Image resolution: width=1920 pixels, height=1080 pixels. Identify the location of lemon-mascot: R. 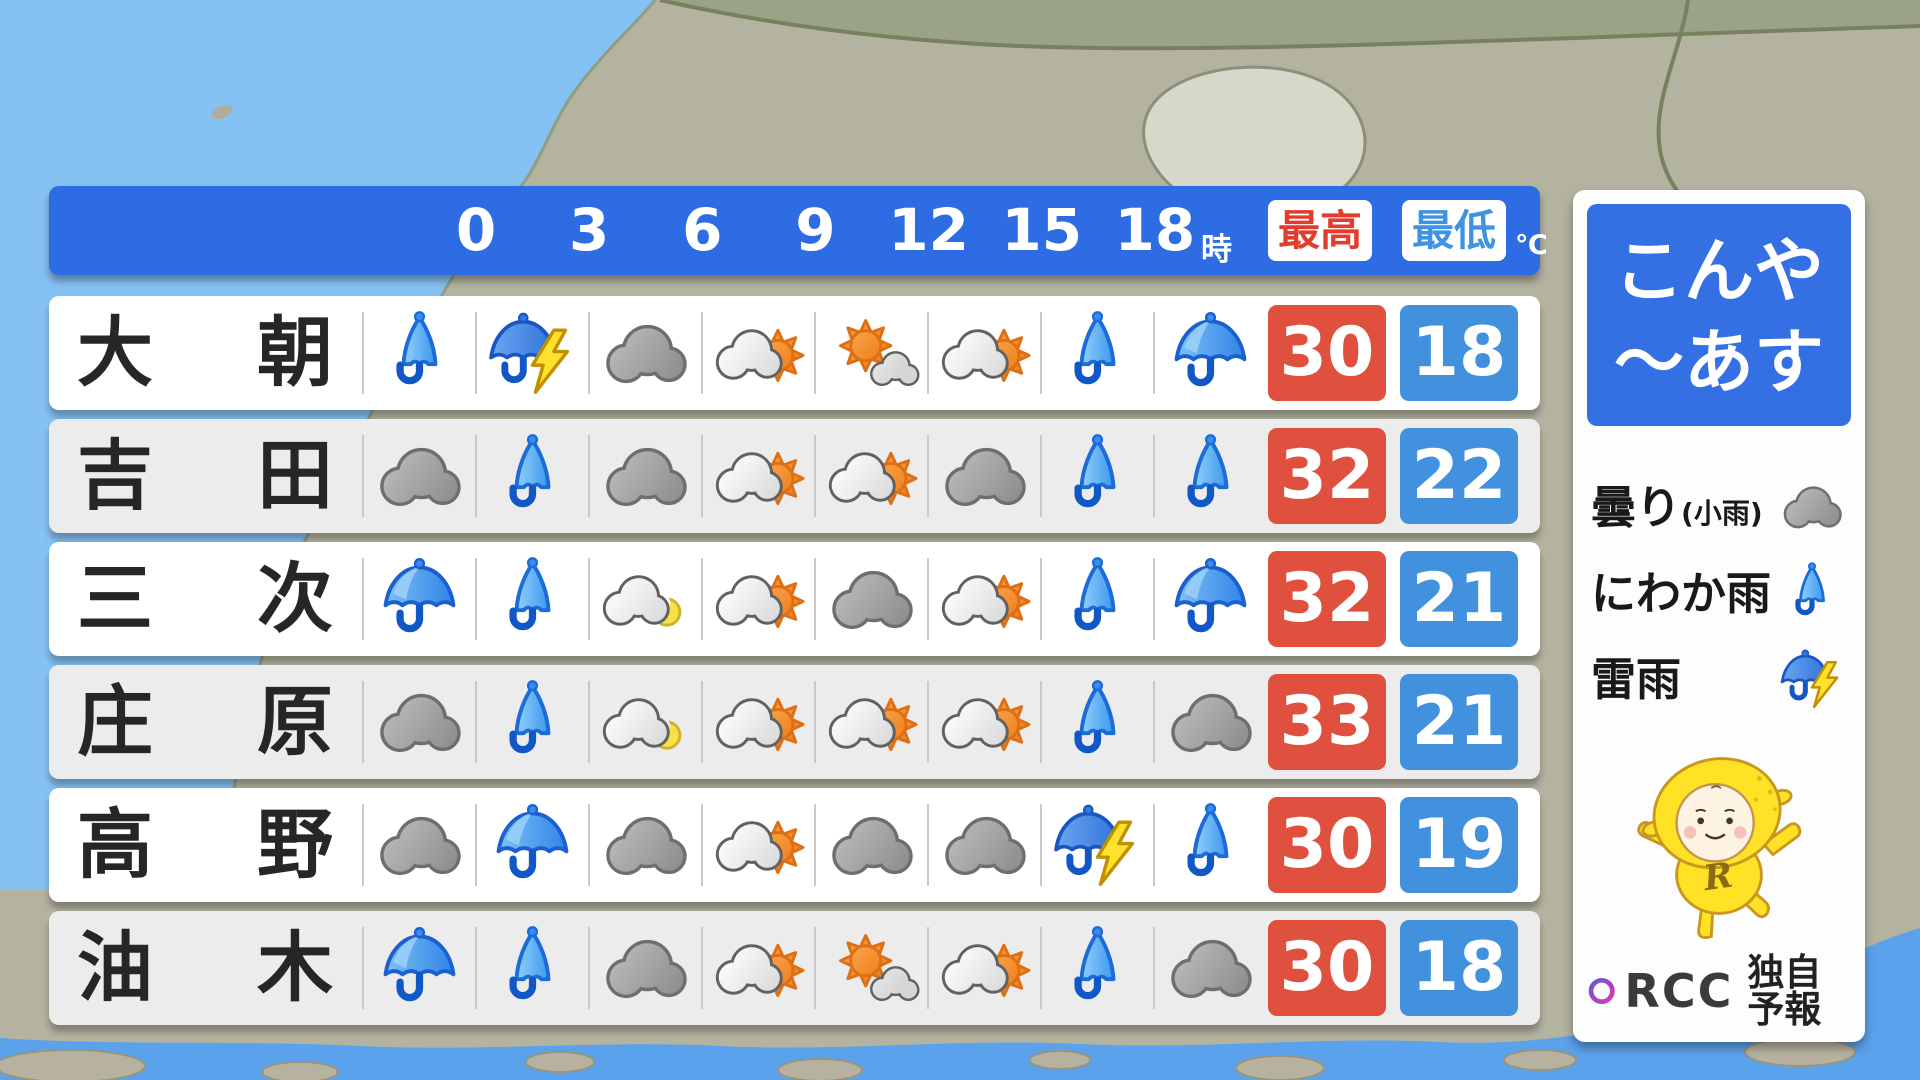
(1719, 848).